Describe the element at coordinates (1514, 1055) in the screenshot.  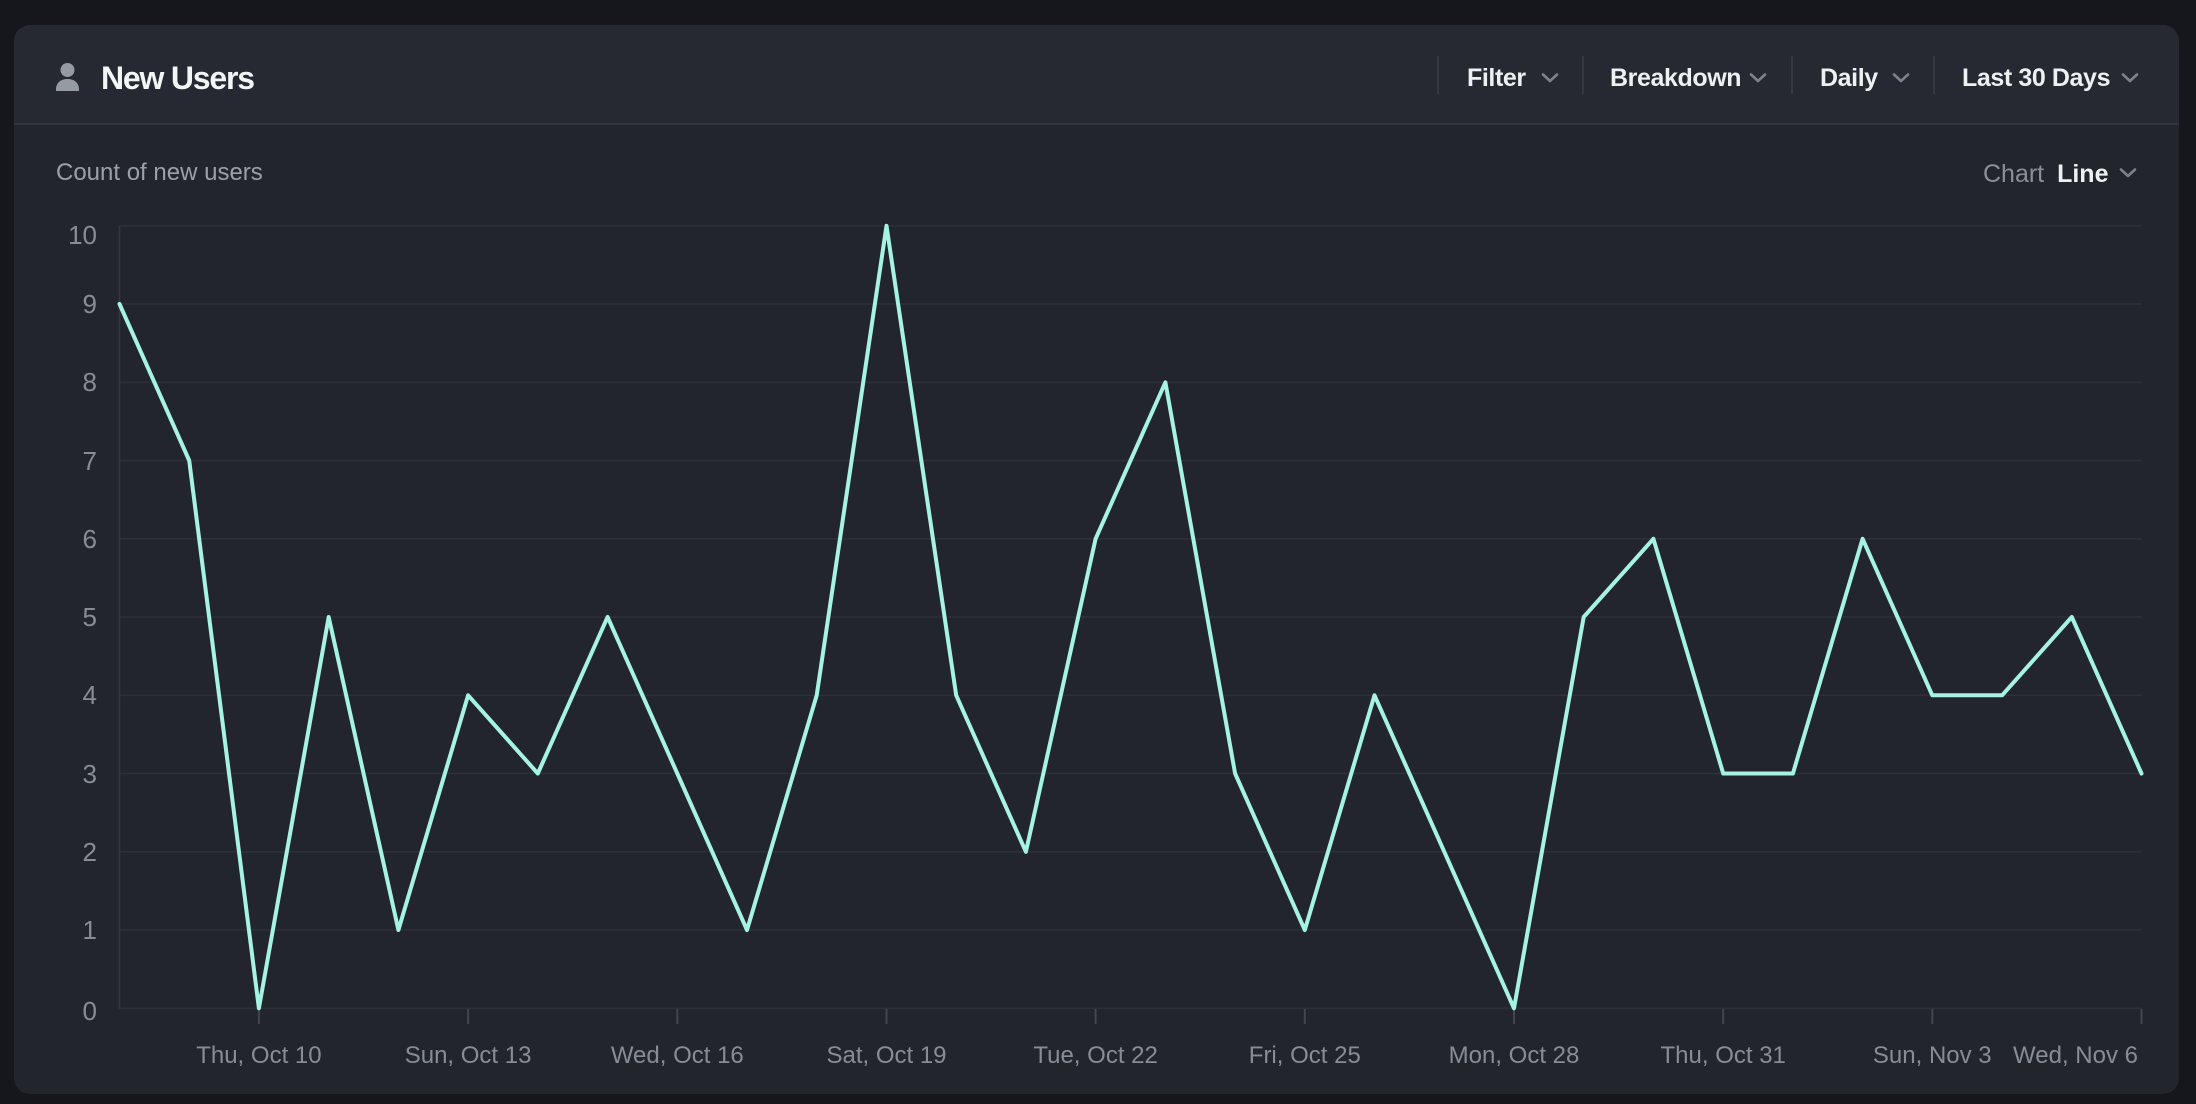
I see `svg-text: Mon, Oct 28` at that location.